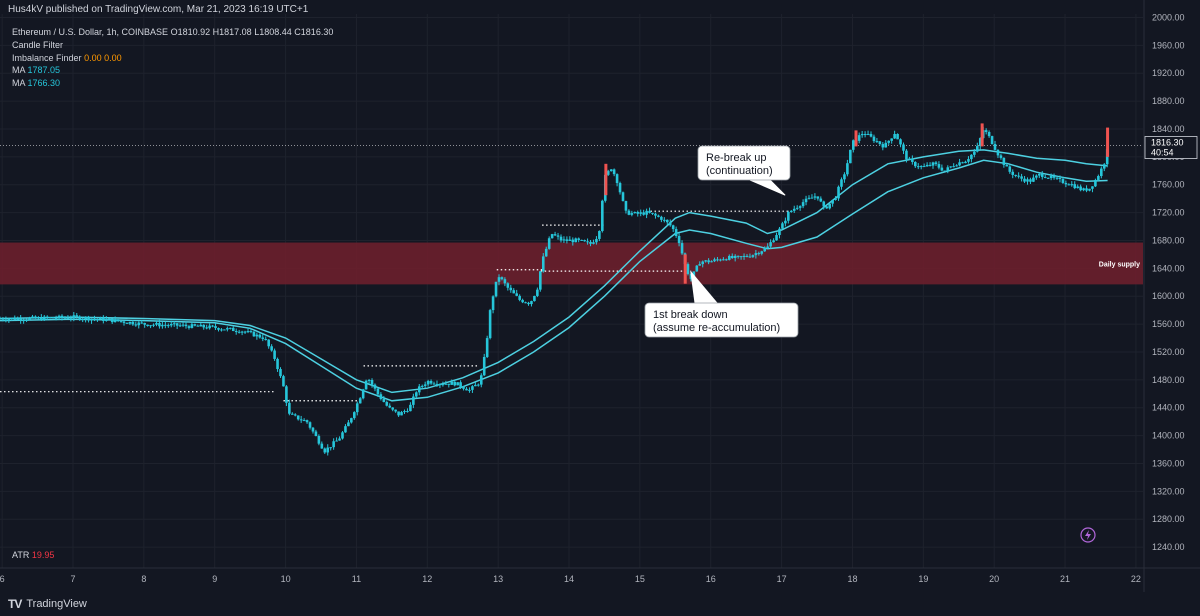  Describe the element at coordinates (1065, 579) in the screenshot. I see `time-axis-label: 21` at that location.